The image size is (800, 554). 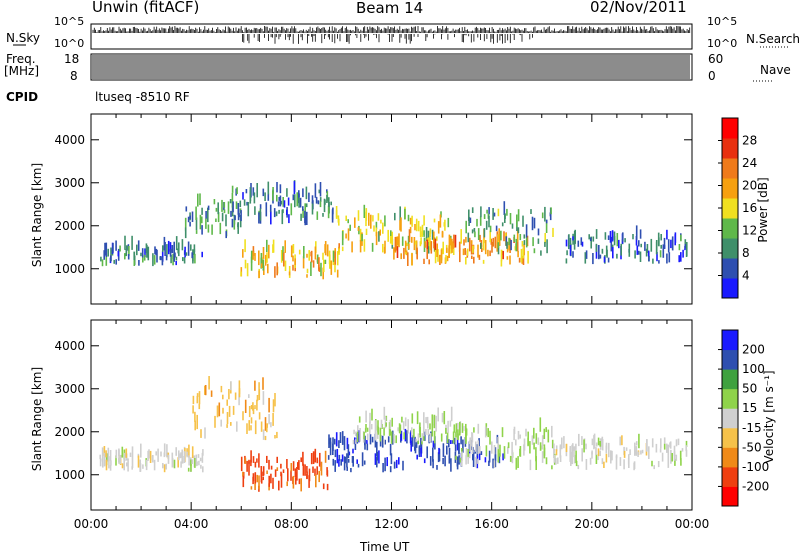 I want to click on power-colorbar-tick-label: 16, so click(x=749, y=208).